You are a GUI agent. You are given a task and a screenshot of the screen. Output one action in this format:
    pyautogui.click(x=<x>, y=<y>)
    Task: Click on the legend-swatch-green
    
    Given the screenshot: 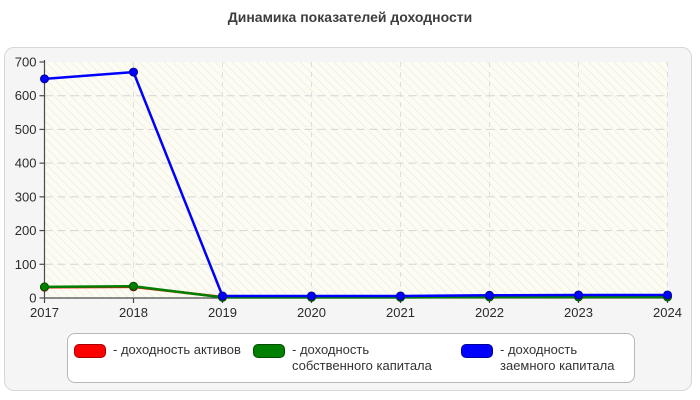 What is the action you would take?
    pyautogui.click(x=269, y=351)
    